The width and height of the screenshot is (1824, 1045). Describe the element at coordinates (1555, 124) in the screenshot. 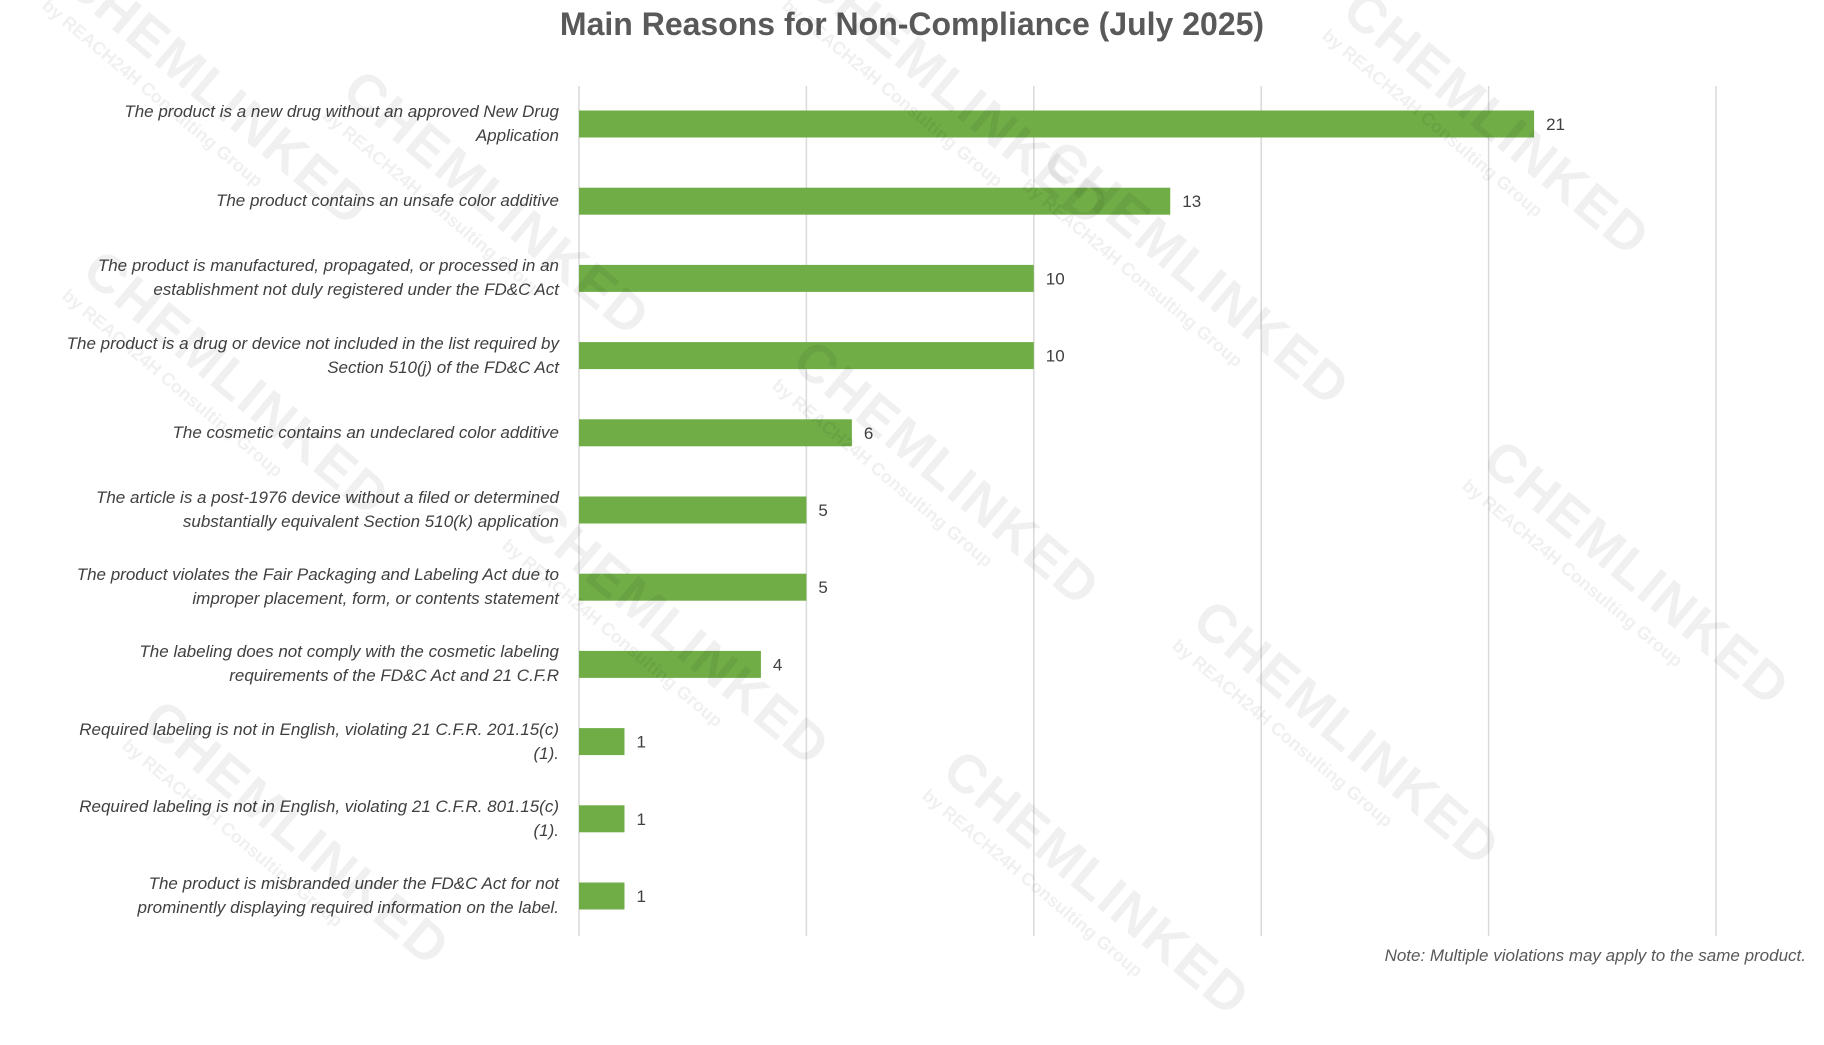

I see `value-label: 21` at that location.